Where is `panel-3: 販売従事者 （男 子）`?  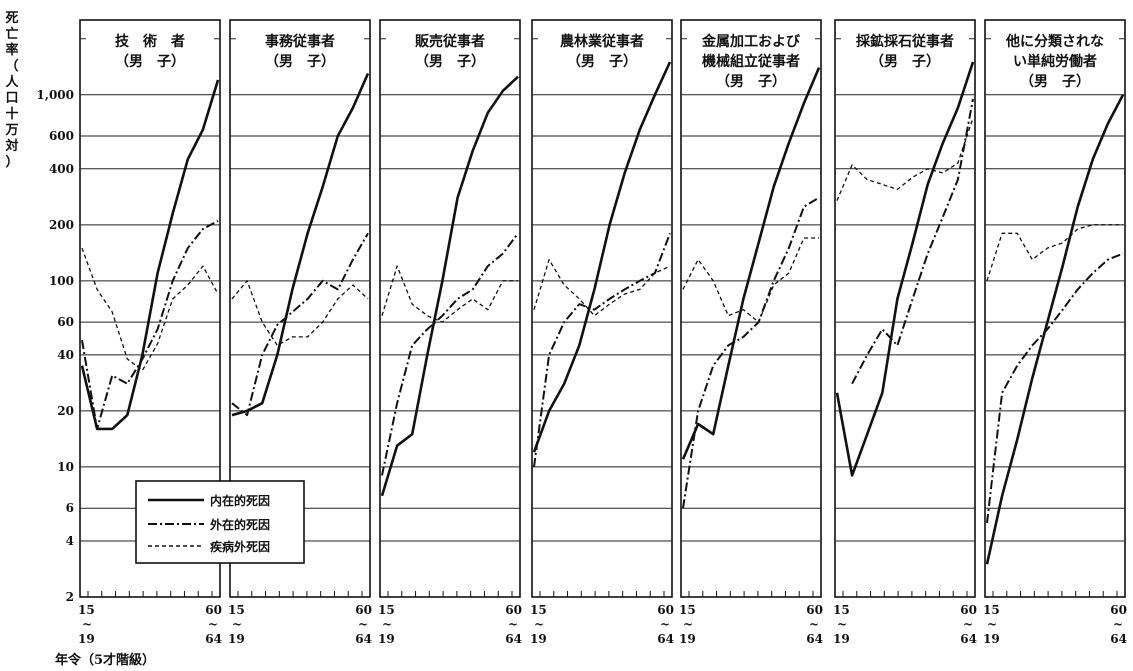 panel-3: 販売従事者 （男 子） is located at coordinates (450, 308).